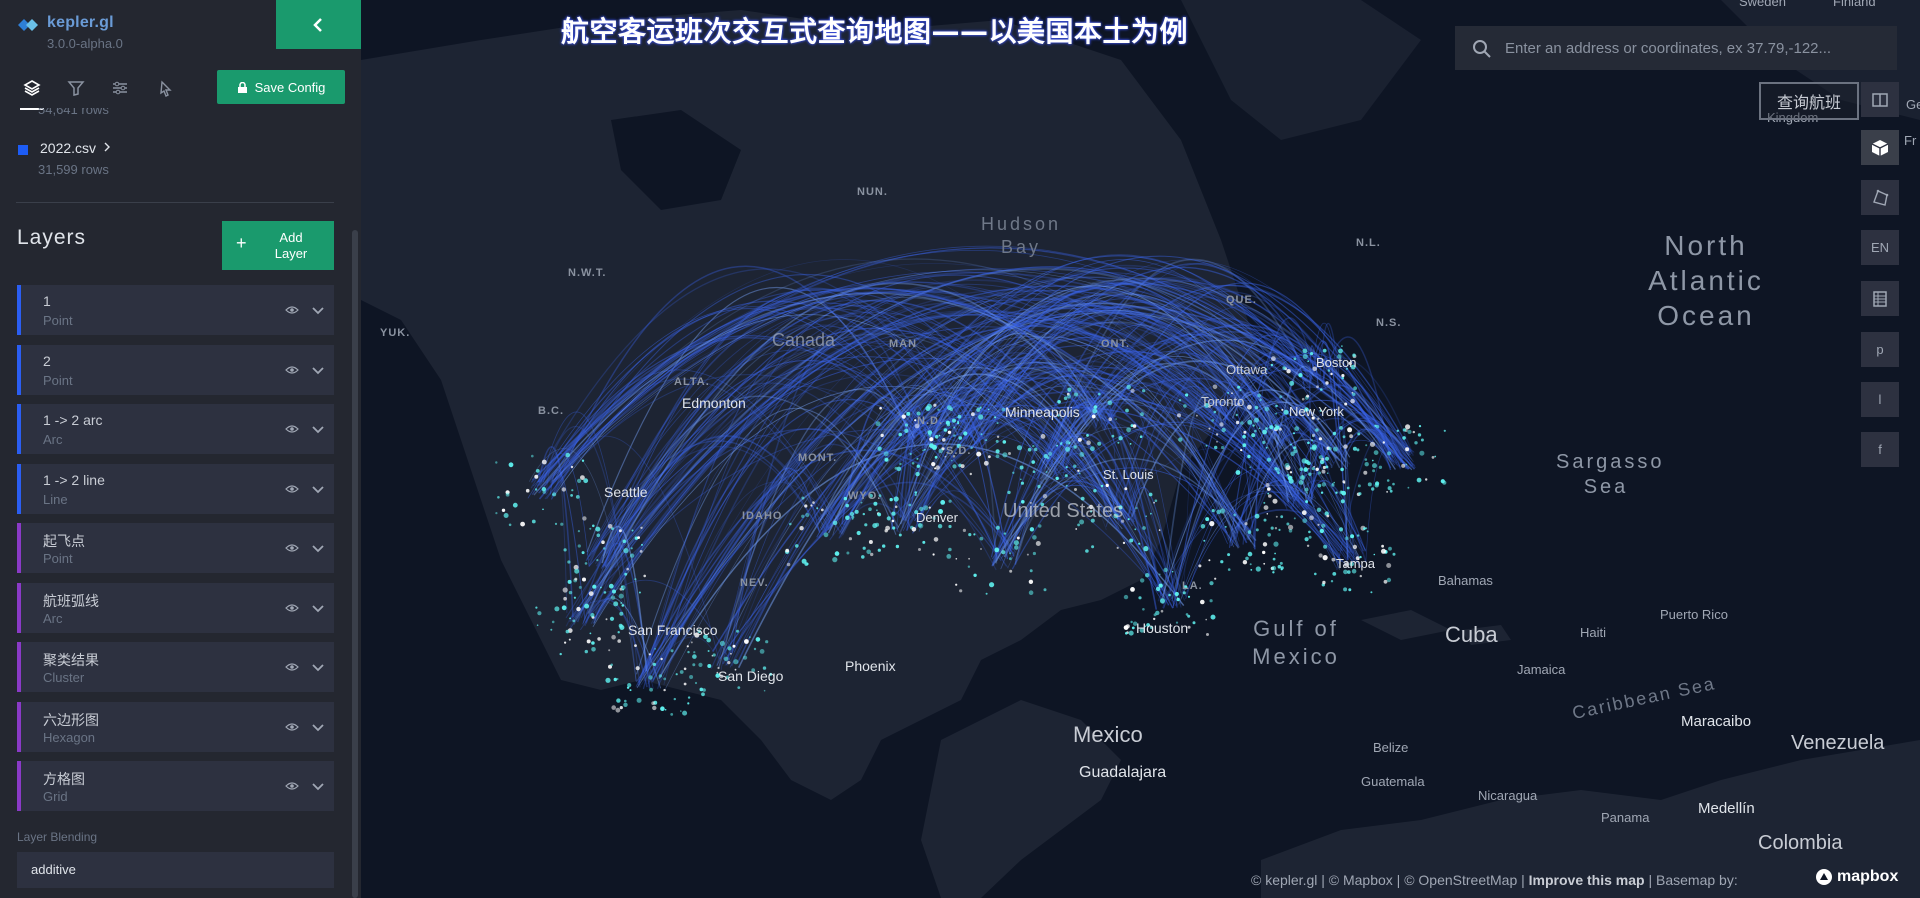 This screenshot has width=1920, height=898. What do you see at coordinates (175, 310) in the screenshot?
I see `layer-item: 1 Point` at bounding box center [175, 310].